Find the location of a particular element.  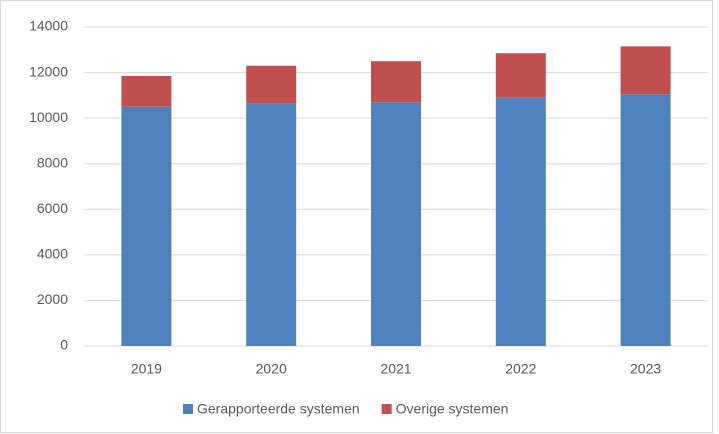

x-tick-label: 2019 is located at coordinates (146, 369).